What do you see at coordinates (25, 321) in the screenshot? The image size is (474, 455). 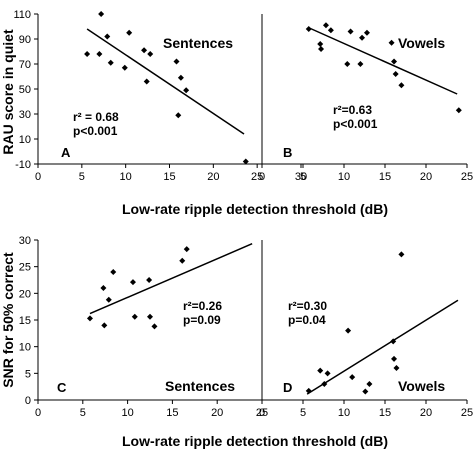 I see `y-tick-label: 15` at bounding box center [25, 321].